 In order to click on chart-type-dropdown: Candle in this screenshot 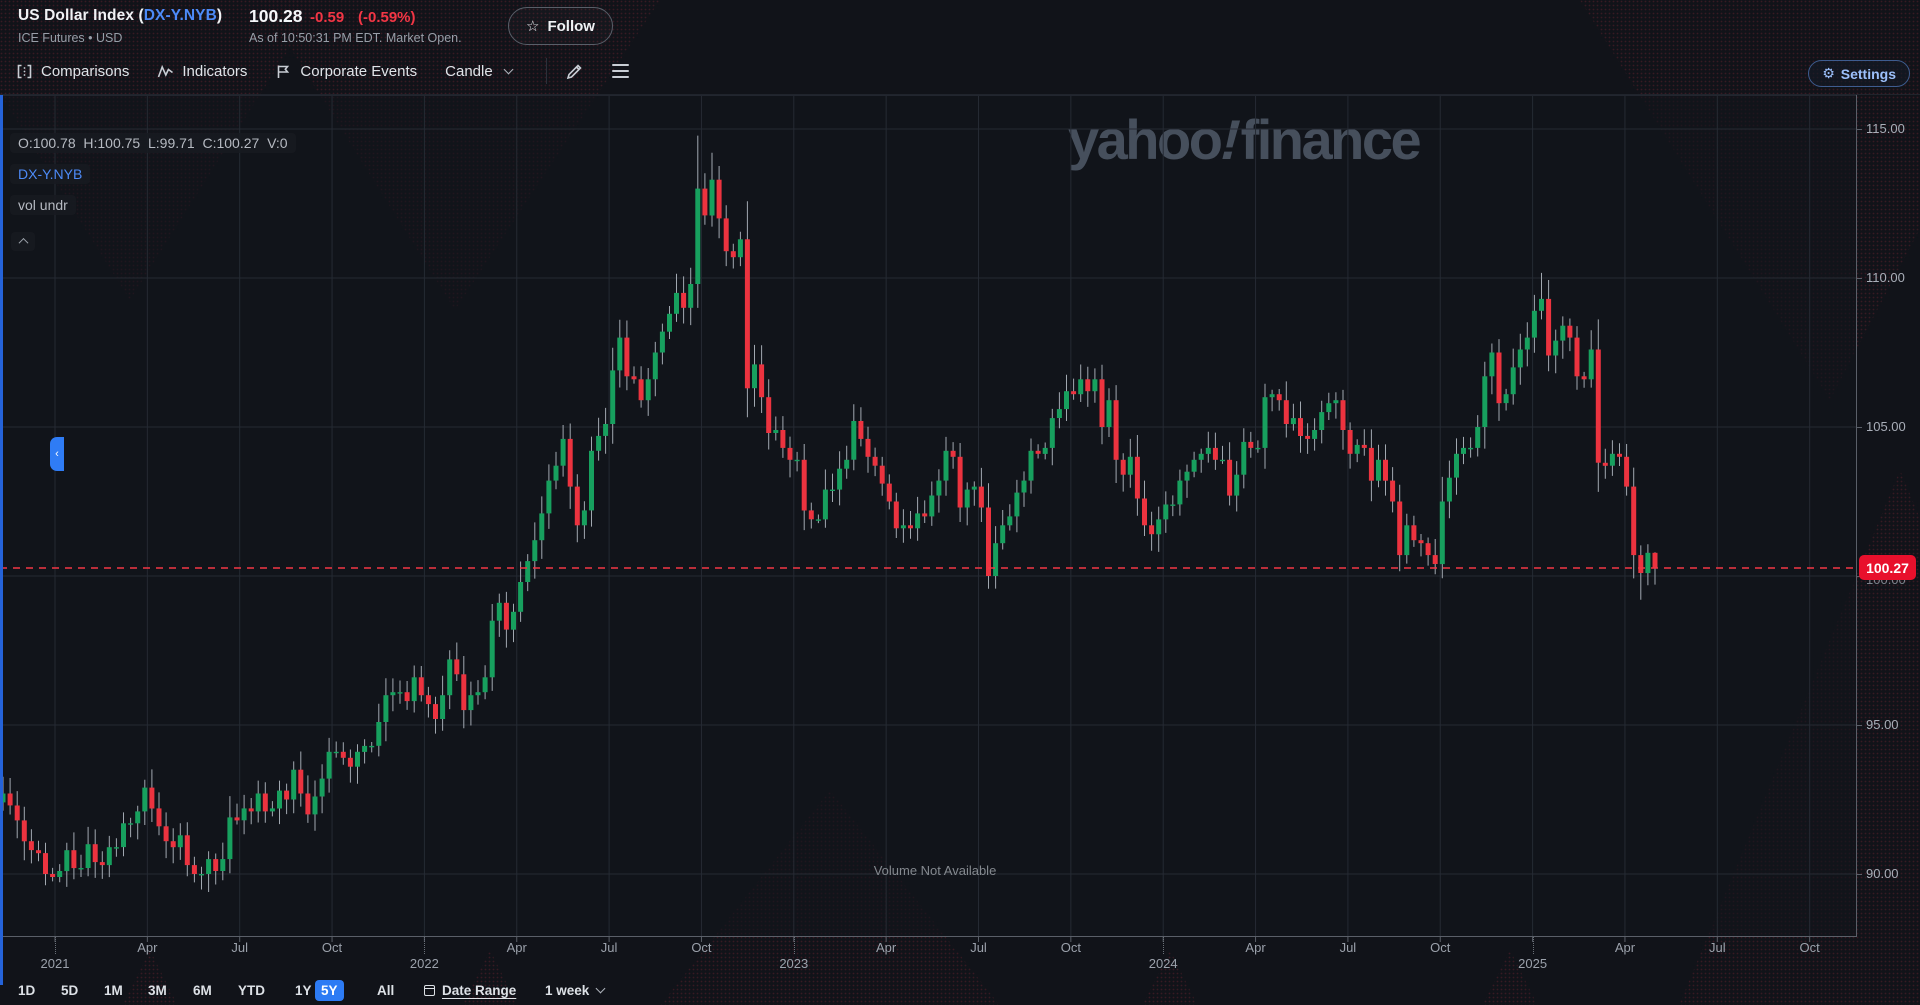, I will do `click(479, 71)`.